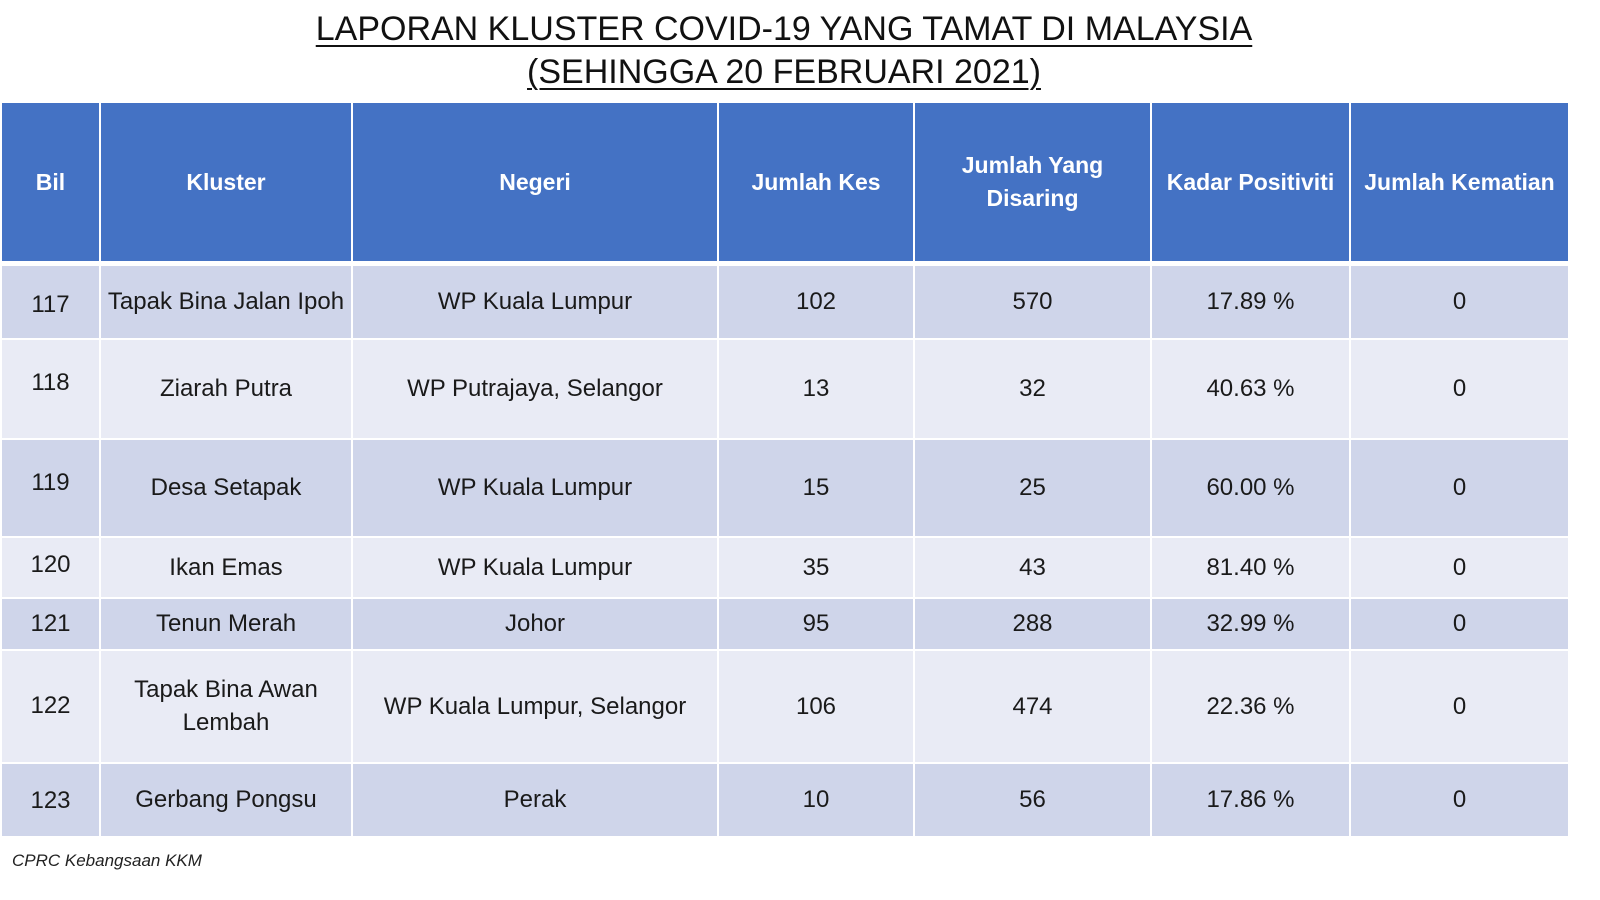 The width and height of the screenshot is (1600, 900). Describe the element at coordinates (1032, 183) in the screenshot. I see `header-jumlah-disaring: Jumlah Yang Disaring` at that location.